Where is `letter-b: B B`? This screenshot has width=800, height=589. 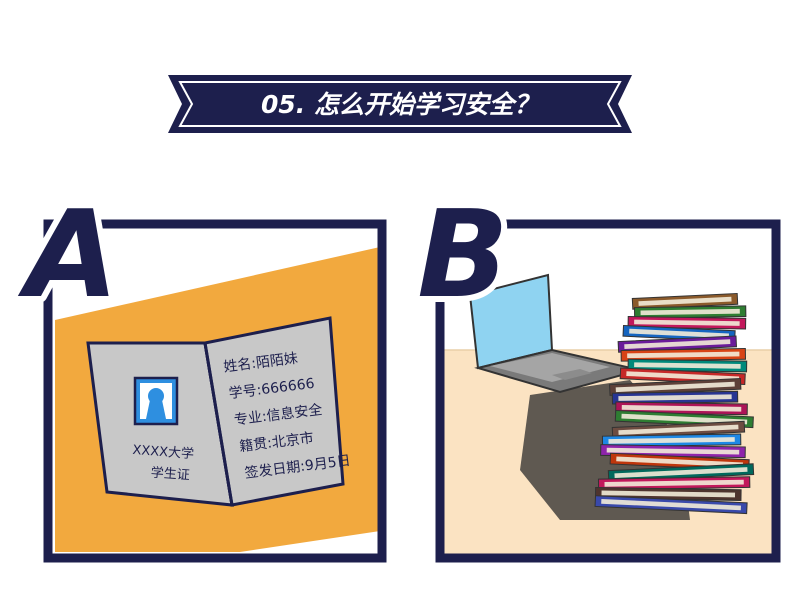
letter-b: B B is located at coordinates (462, 255).